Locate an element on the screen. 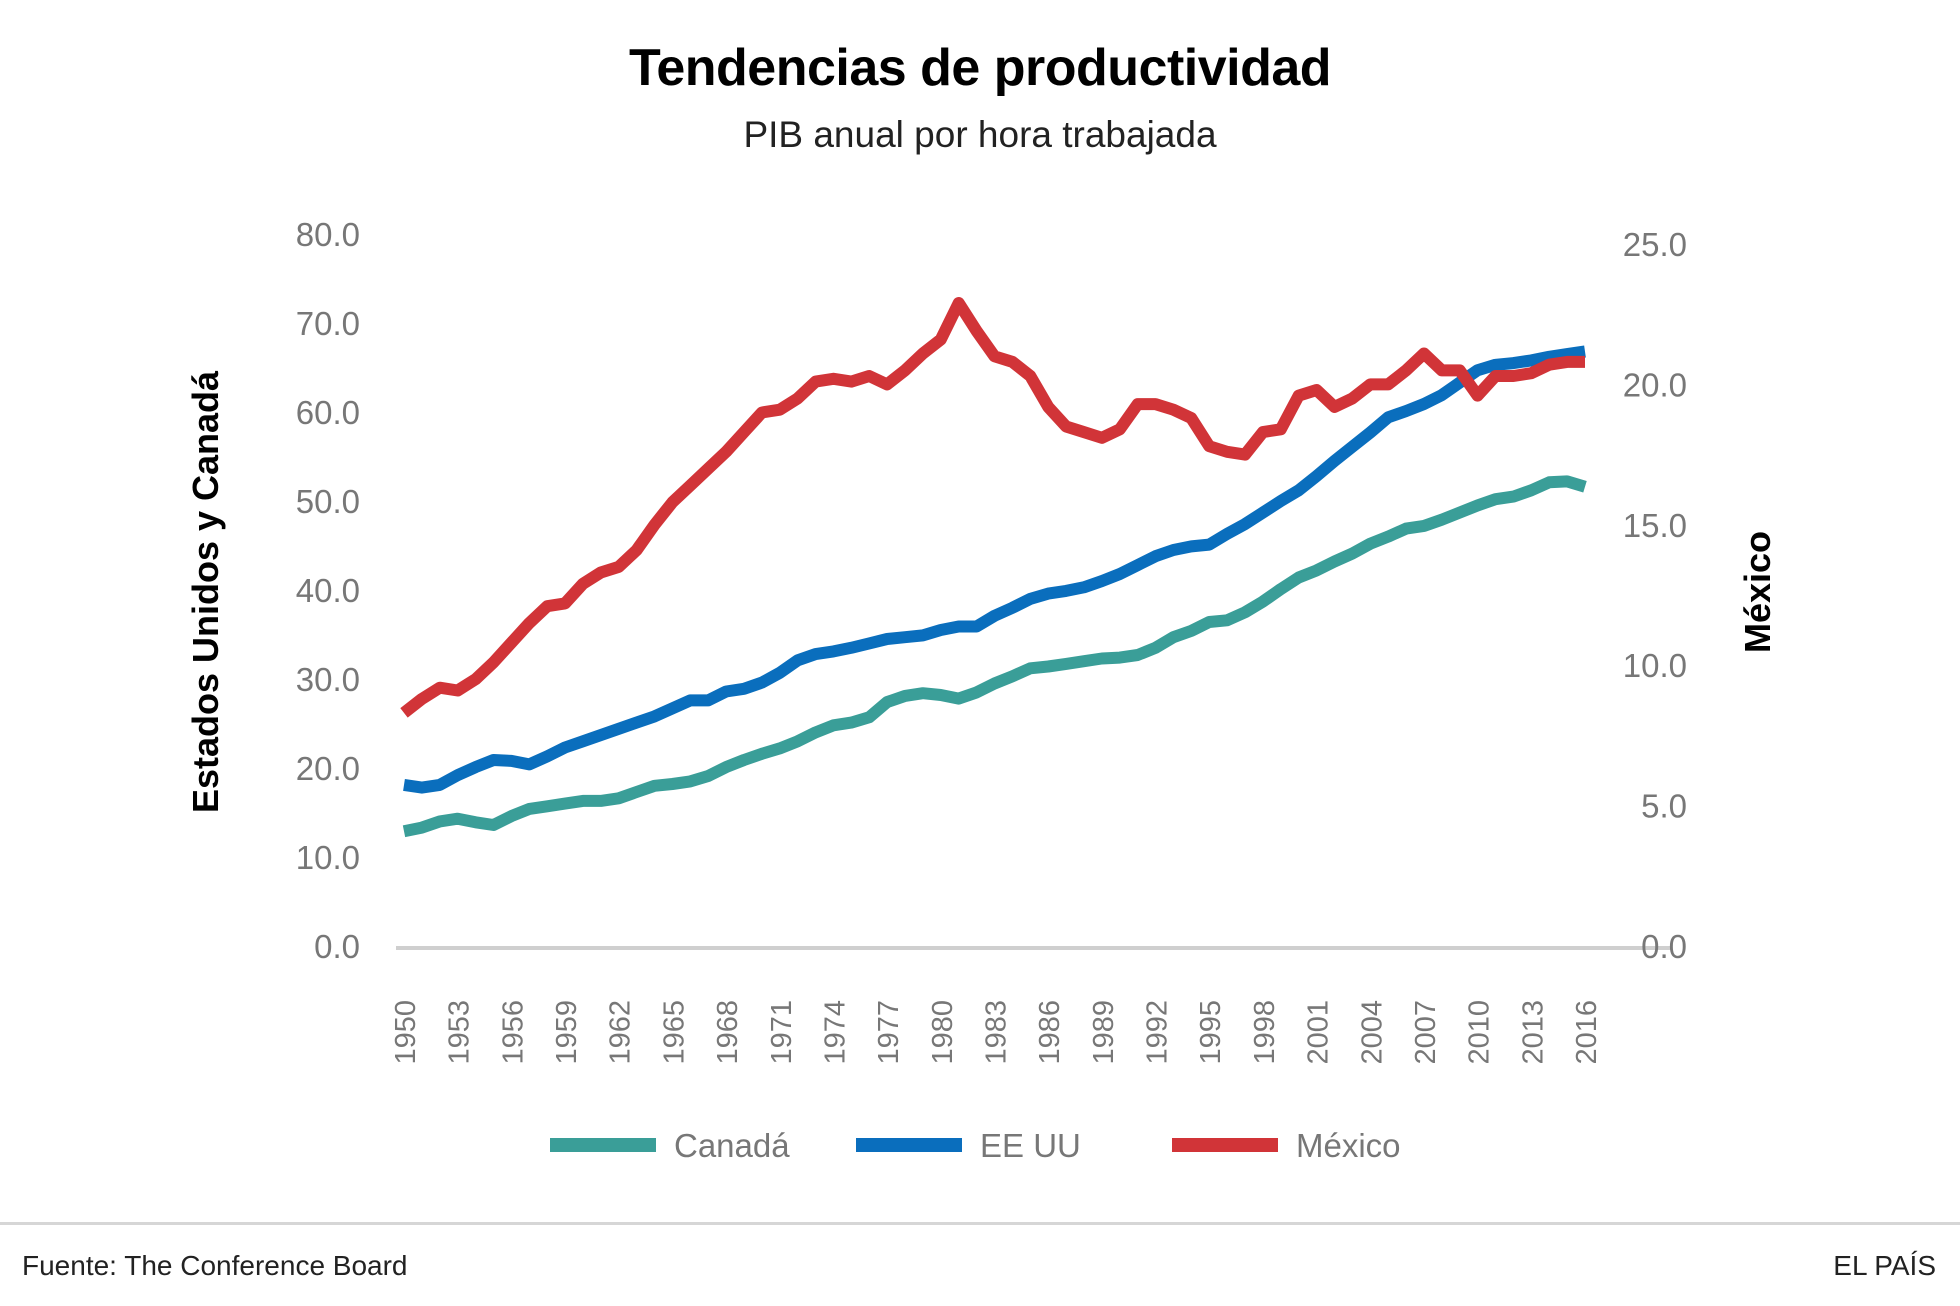 The image size is (1960, 1306). brand-logo: EL PAÍS is located at coordinates (1884, 1265).